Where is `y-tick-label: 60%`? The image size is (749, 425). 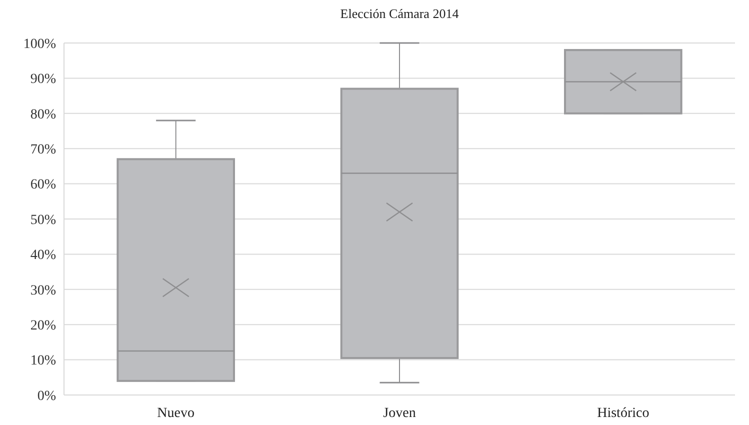
y-tick-label: 60% is located at coordinates (43, 185).